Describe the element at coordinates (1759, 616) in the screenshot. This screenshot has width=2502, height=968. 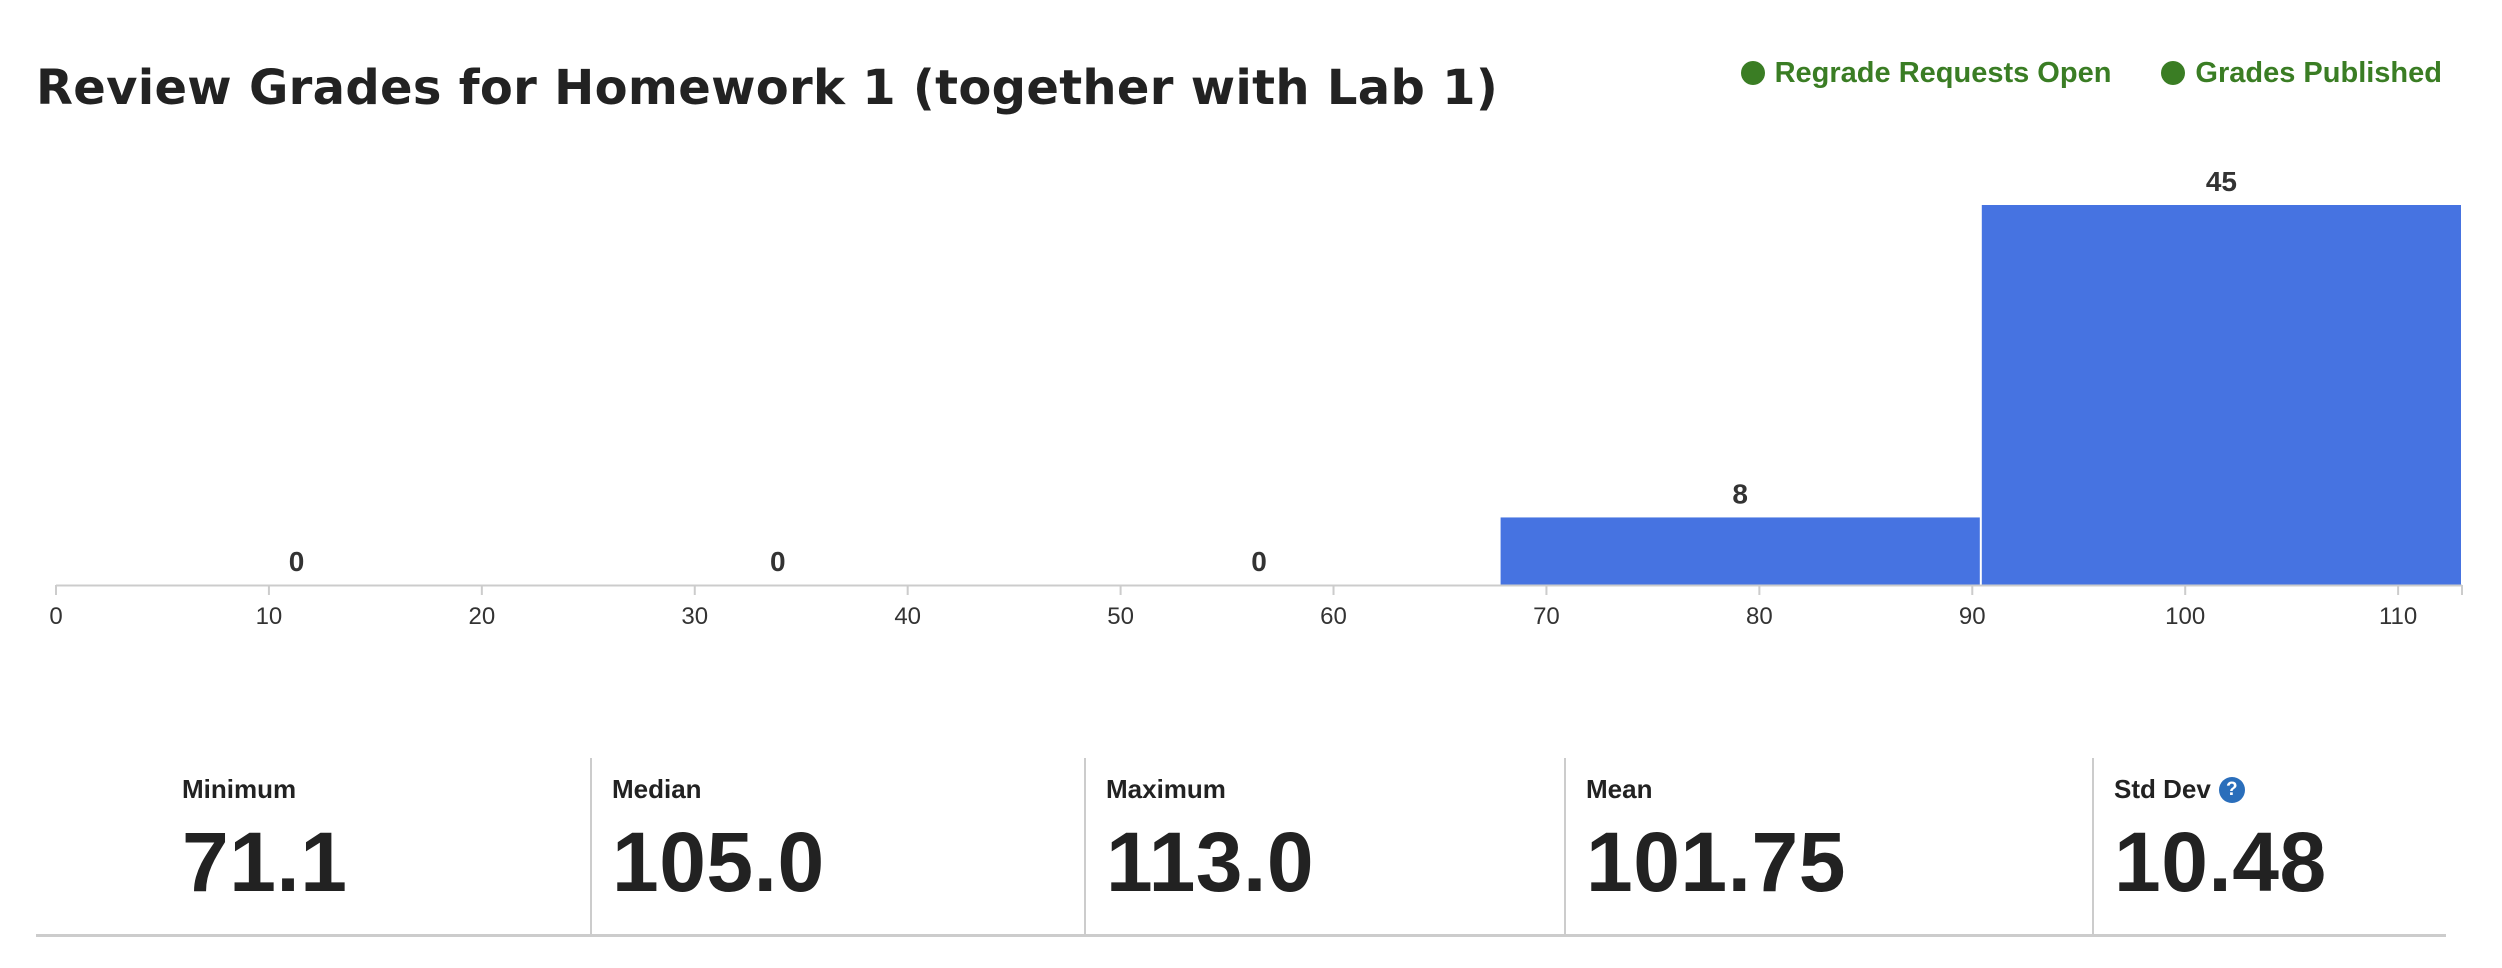
I see `x-tick-label-80: 80` at that location.